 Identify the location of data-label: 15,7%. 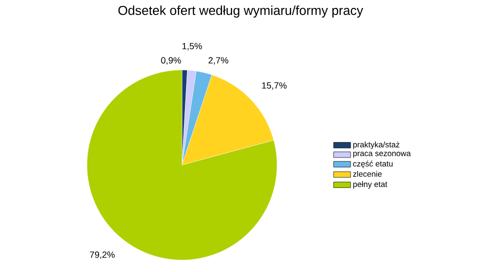
(274, 86).